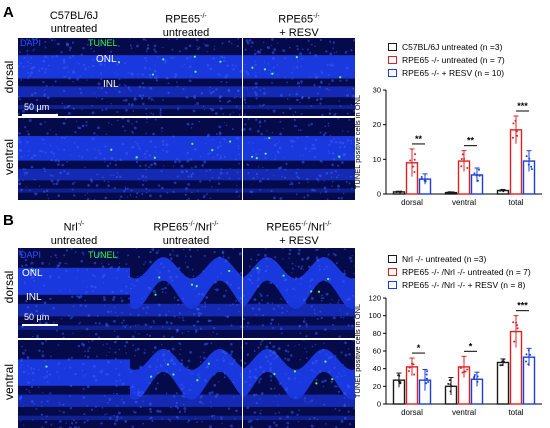 The image size is (550, 428). What do you see at coordinates (34, 297) in the screenshot?
I see `inl-label-b: INL` at bounding box center [34, 297].